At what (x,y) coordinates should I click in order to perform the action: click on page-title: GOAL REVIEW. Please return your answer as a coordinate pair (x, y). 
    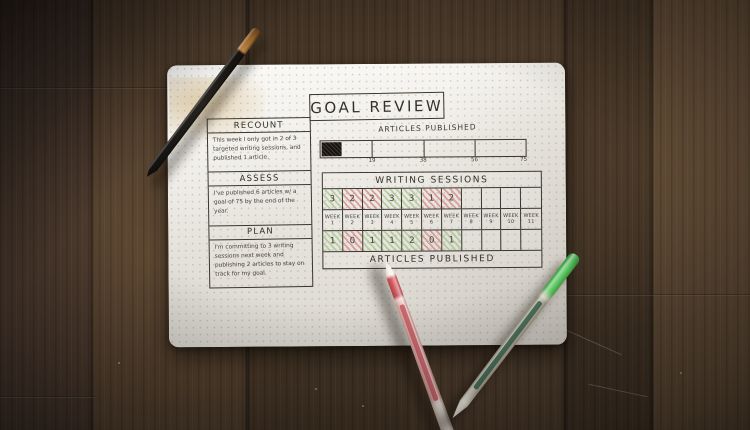
    Looking at the image, I should click on (377, 106).